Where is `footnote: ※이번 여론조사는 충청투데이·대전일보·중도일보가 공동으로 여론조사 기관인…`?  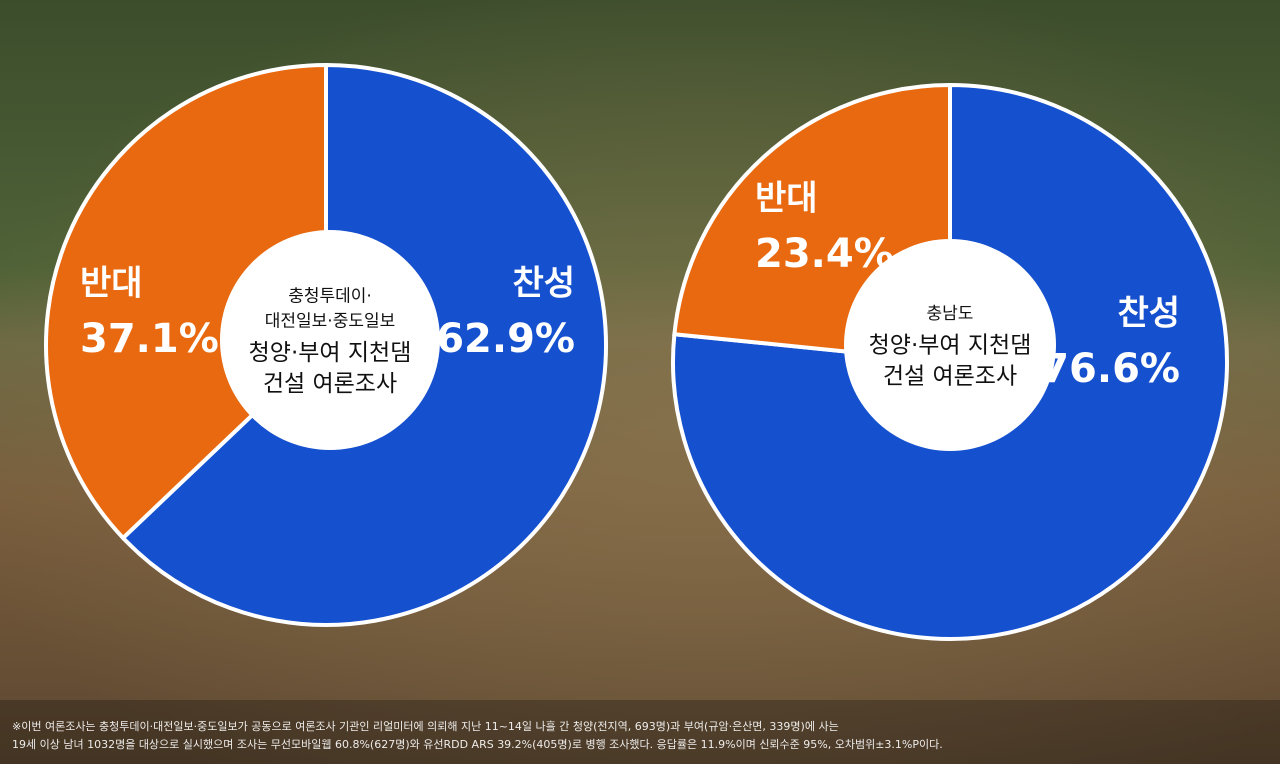 footnote: ※이번 여론조사는 충청투데이·대전일보·중도일보가 공동으로 여론조사 기관인… is located at coordinates (425, 726).